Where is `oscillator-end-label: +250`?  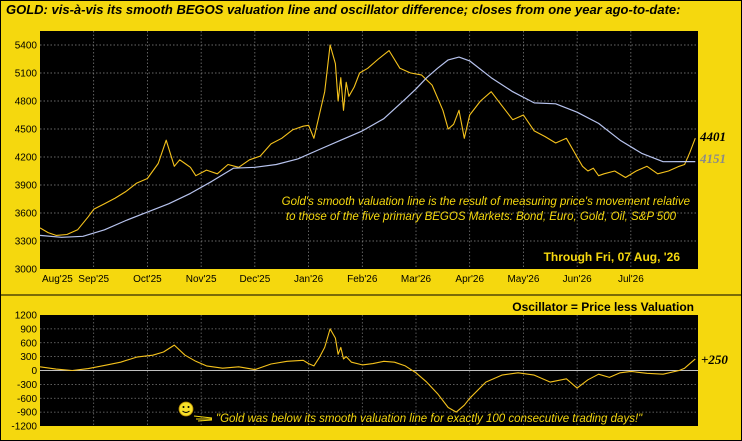 oscillator-end-label: +250 is located at coordinates (714, 359).